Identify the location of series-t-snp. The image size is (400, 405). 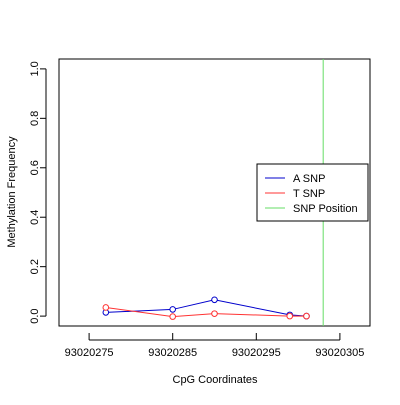
(206, 312).